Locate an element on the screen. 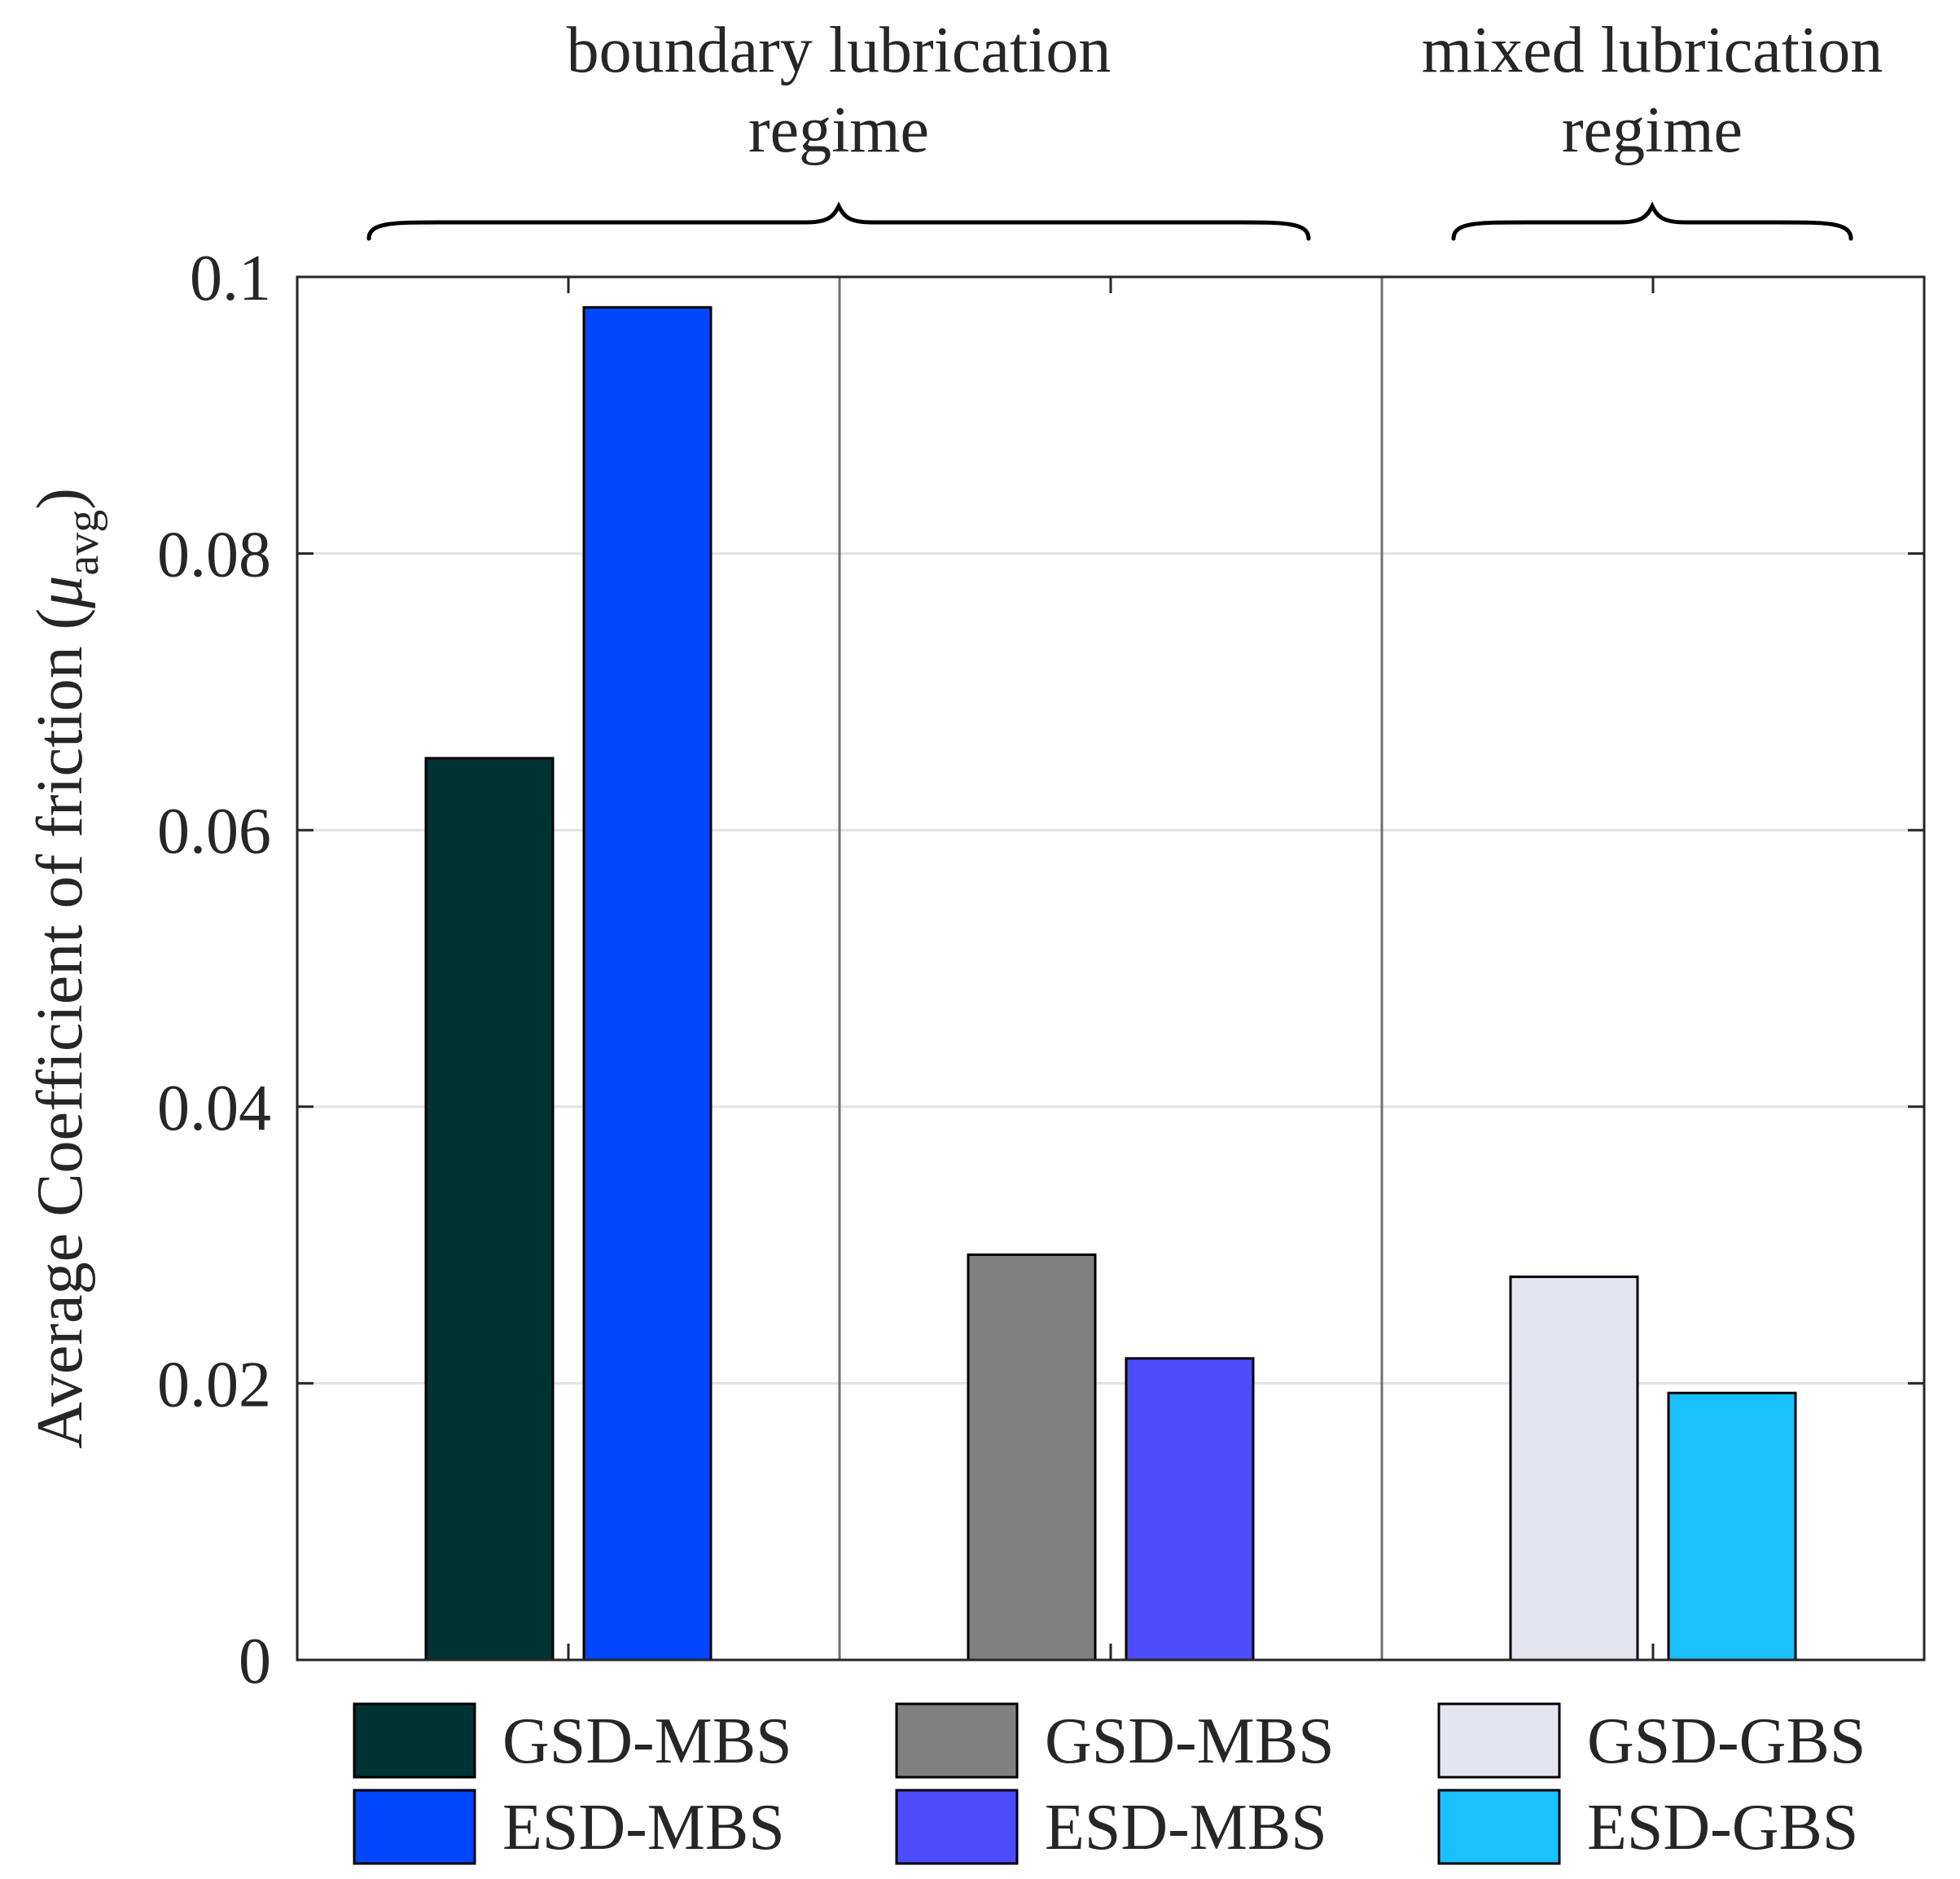  y-axis-label-close: ) is located at coordinates (60, 499).